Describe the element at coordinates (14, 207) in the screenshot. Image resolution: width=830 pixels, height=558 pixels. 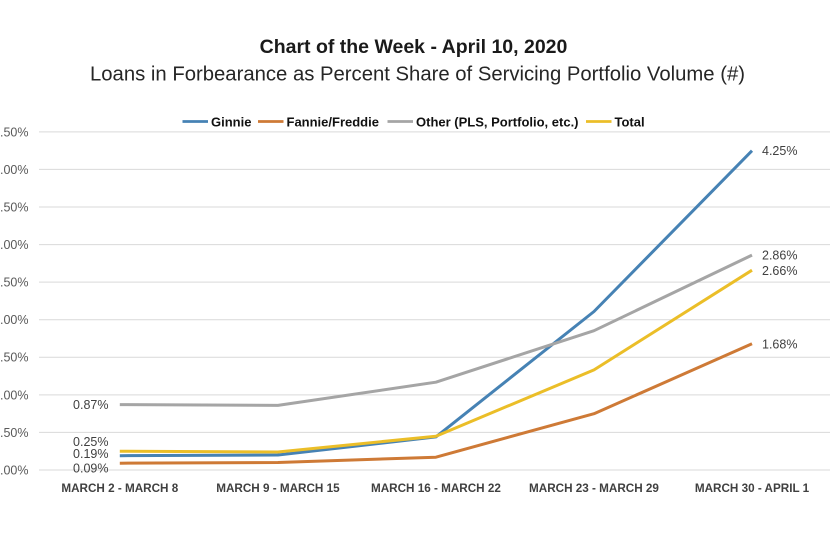
I see `svg-text: 3.50%` at that location.